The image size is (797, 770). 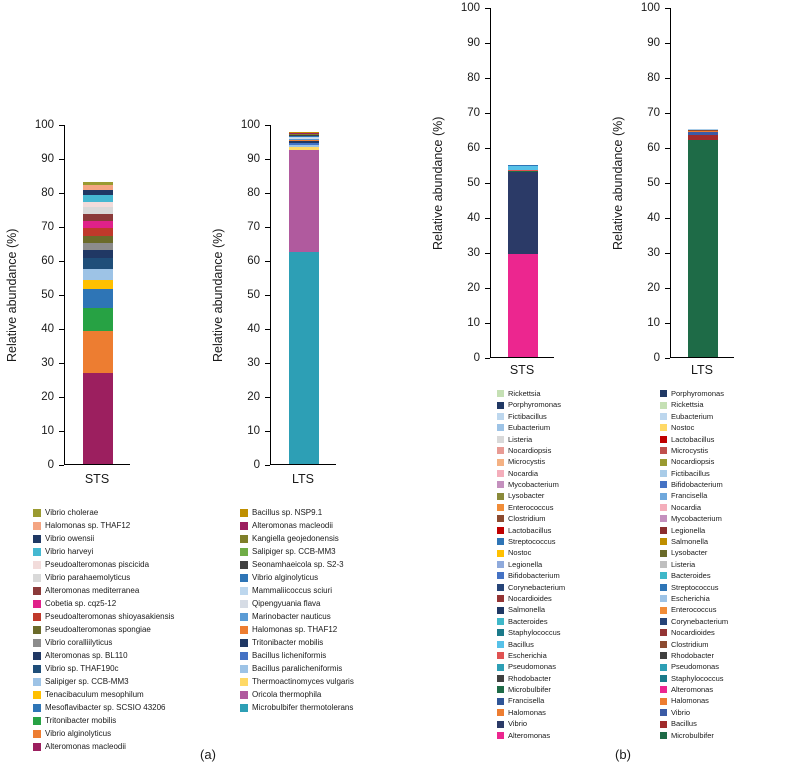 What do you see at coordinates (530, 450) in the screenshot?
I see `legend-label: Nocardiopsis` at bounding box center [530, 450].